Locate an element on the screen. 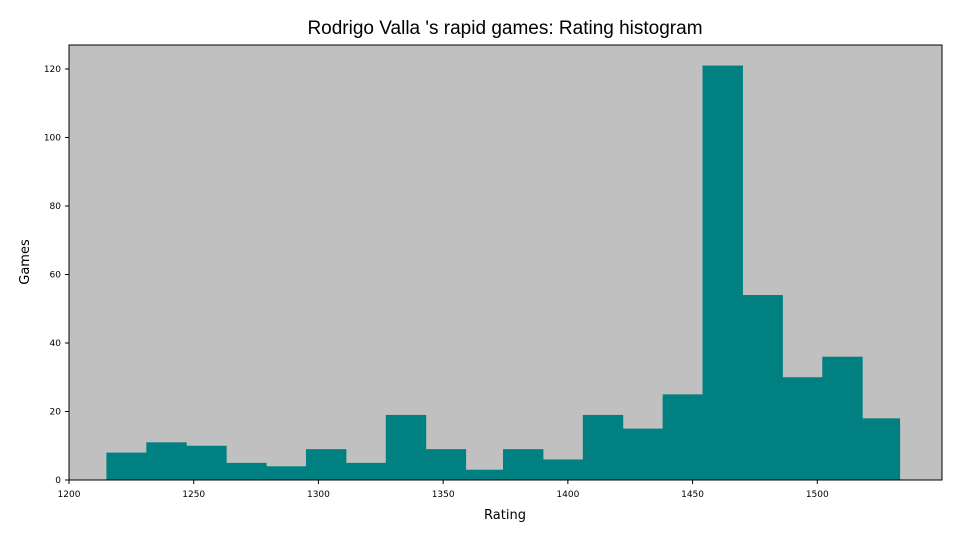 This screenshot has height=540, width=960. y-axis: 0 20 40 60 80 100 120 is located at coordinates (56, 275).